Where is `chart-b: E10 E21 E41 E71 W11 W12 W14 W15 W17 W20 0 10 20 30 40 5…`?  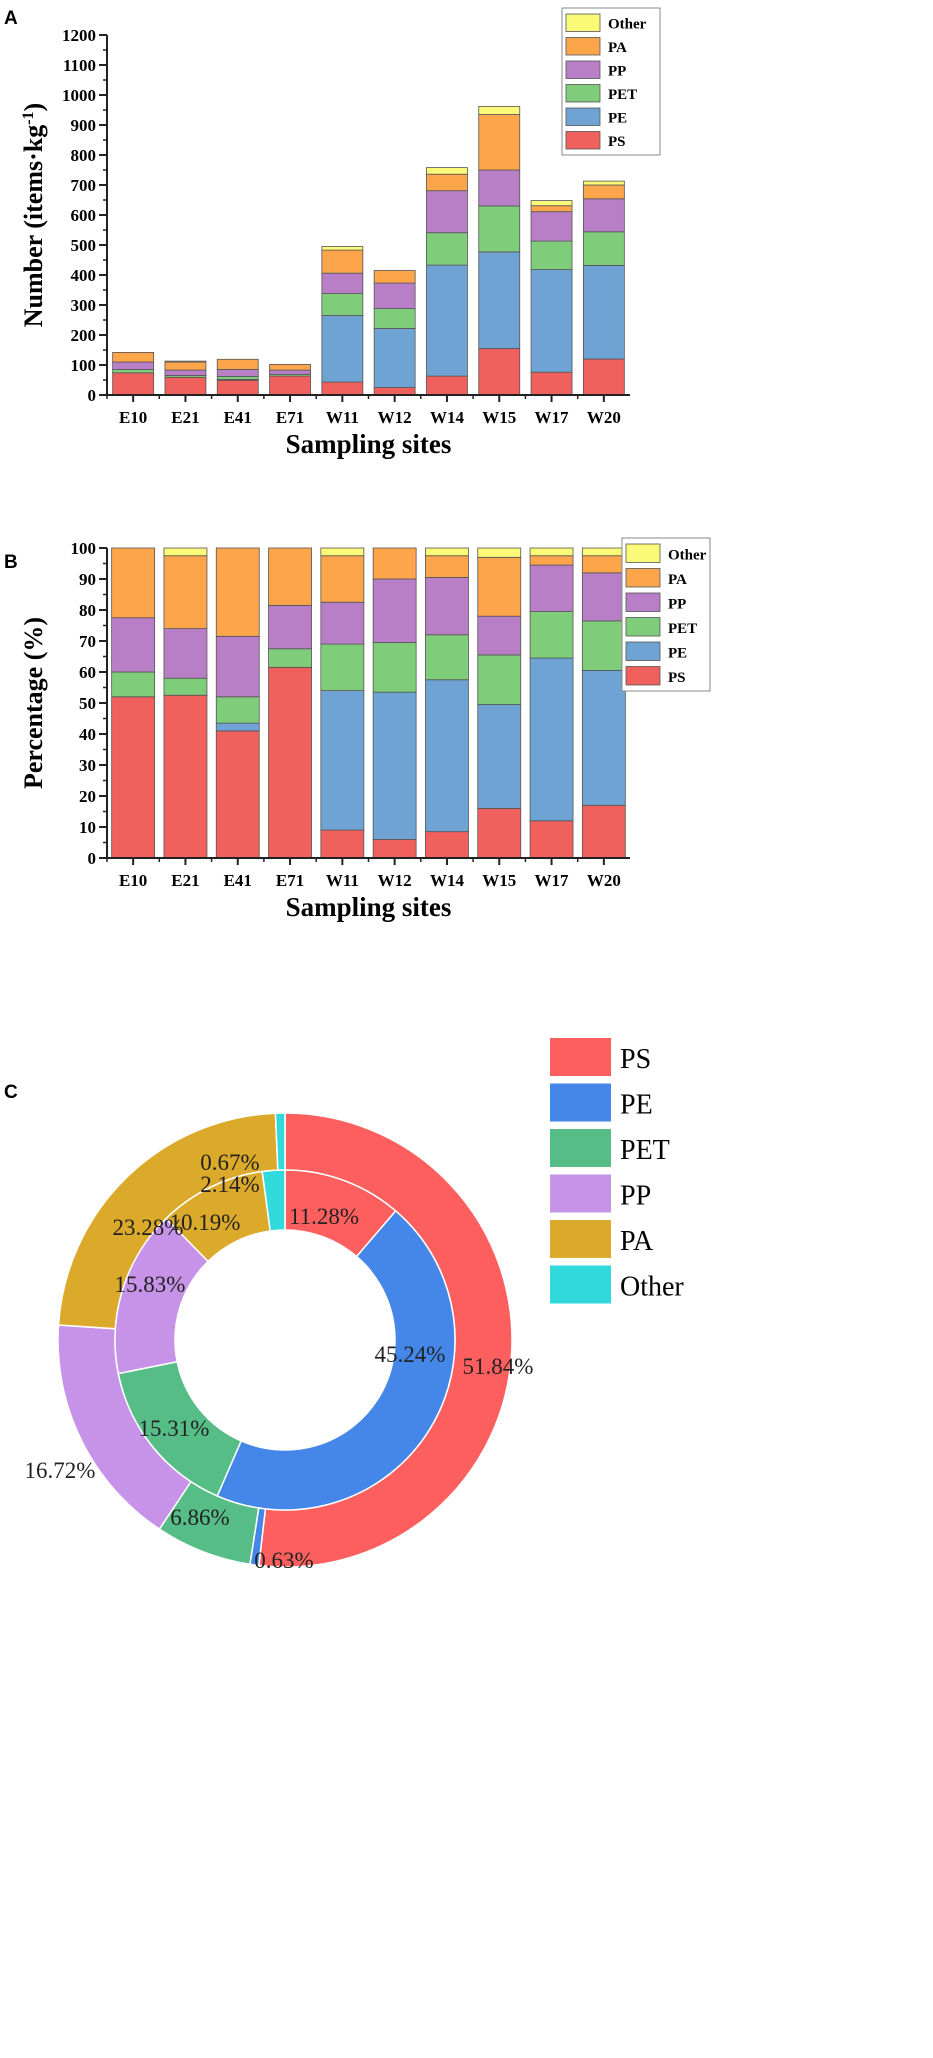
chart-b: E10 E21 E41 E71 W11 W12 W14 W15 W17 W20 0 10 20 30 40 5… is located at coordinates (365, 729).